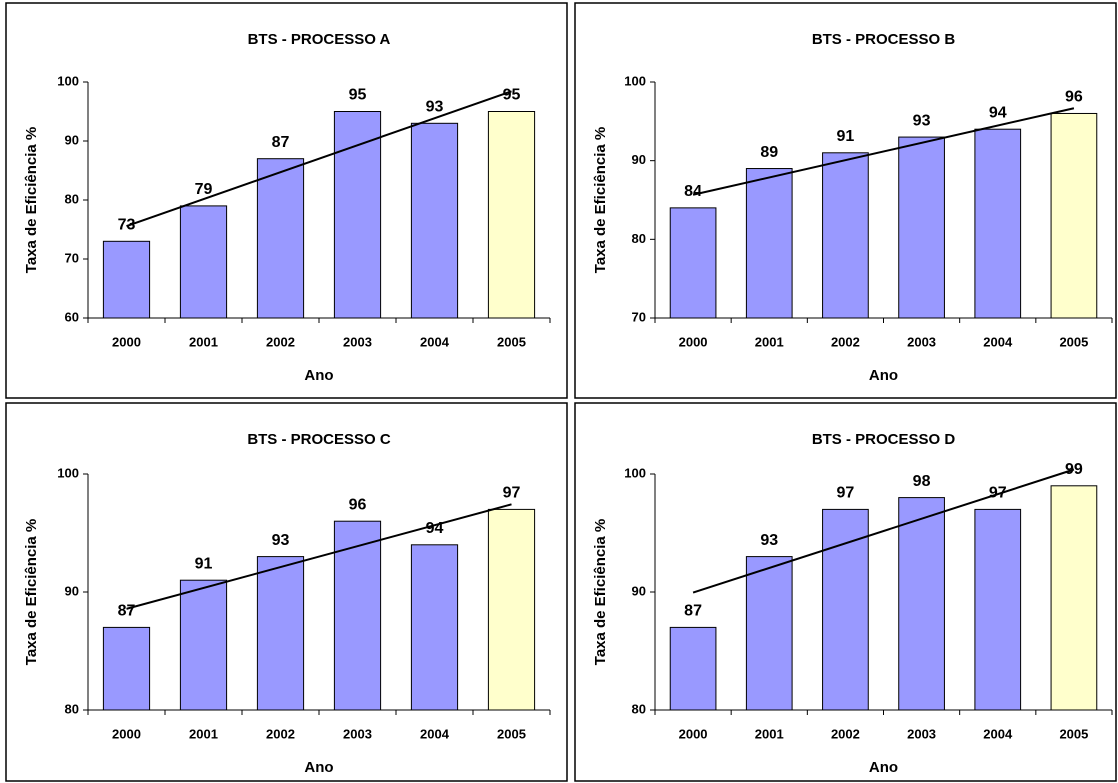 This screenshot has height=783, width=1118. Describe the element at coordinates (846, 136) in the screenshot. I see `value-label: 91` at that location.